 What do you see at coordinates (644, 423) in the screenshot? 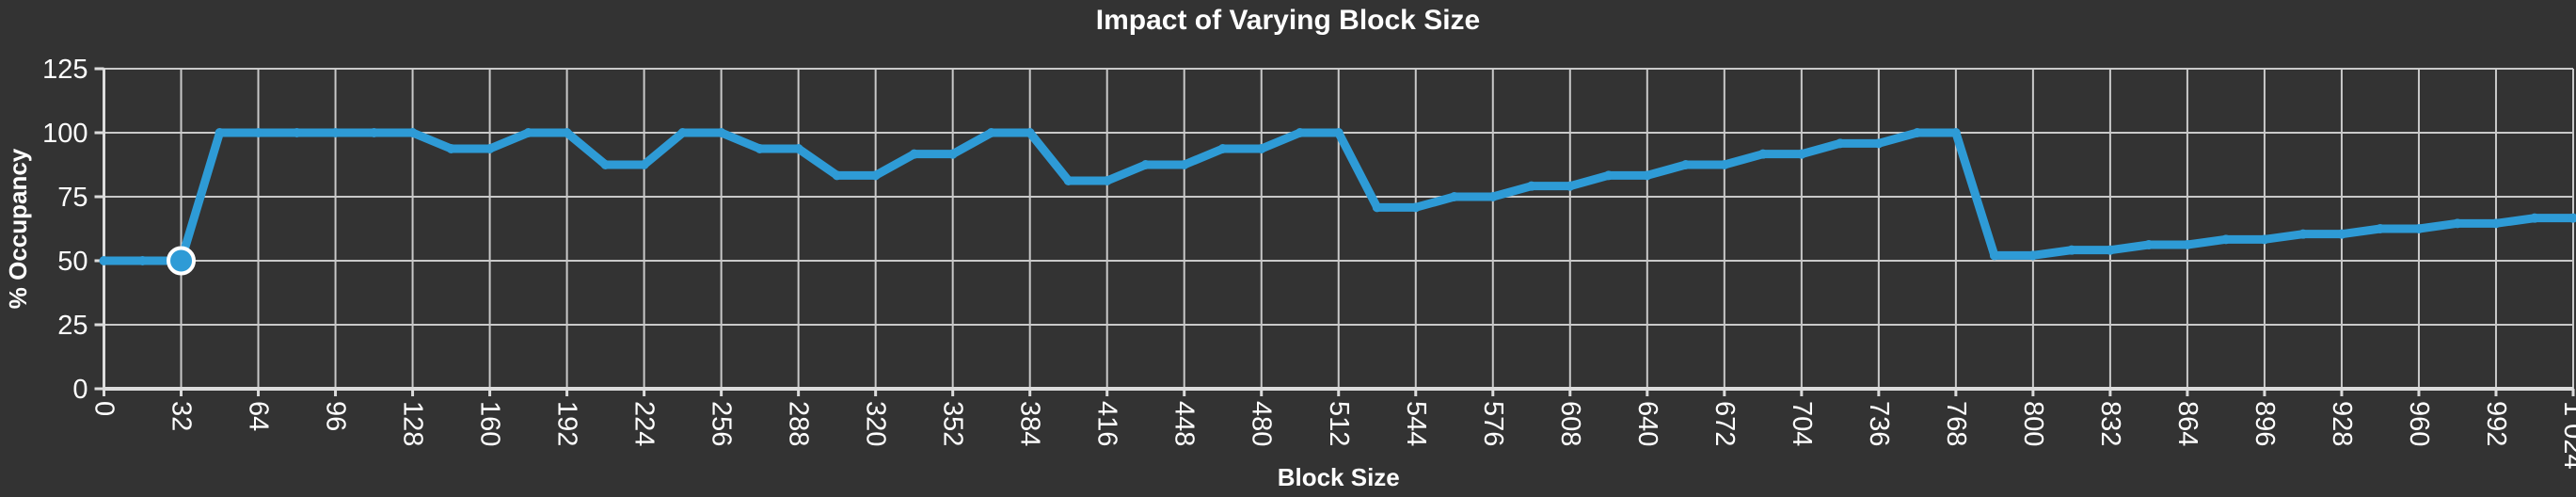
I see `x-tick-label: 224` at bounding box center [644, 423].